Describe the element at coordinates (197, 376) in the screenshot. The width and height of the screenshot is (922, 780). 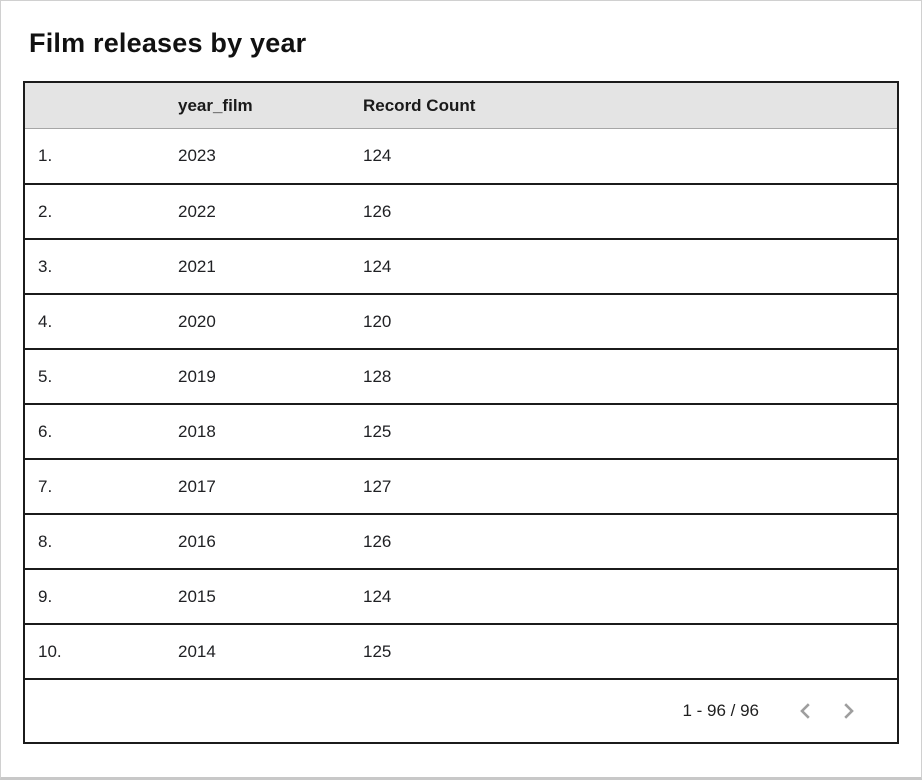
I see `year-film-cell: 2019` at that location.